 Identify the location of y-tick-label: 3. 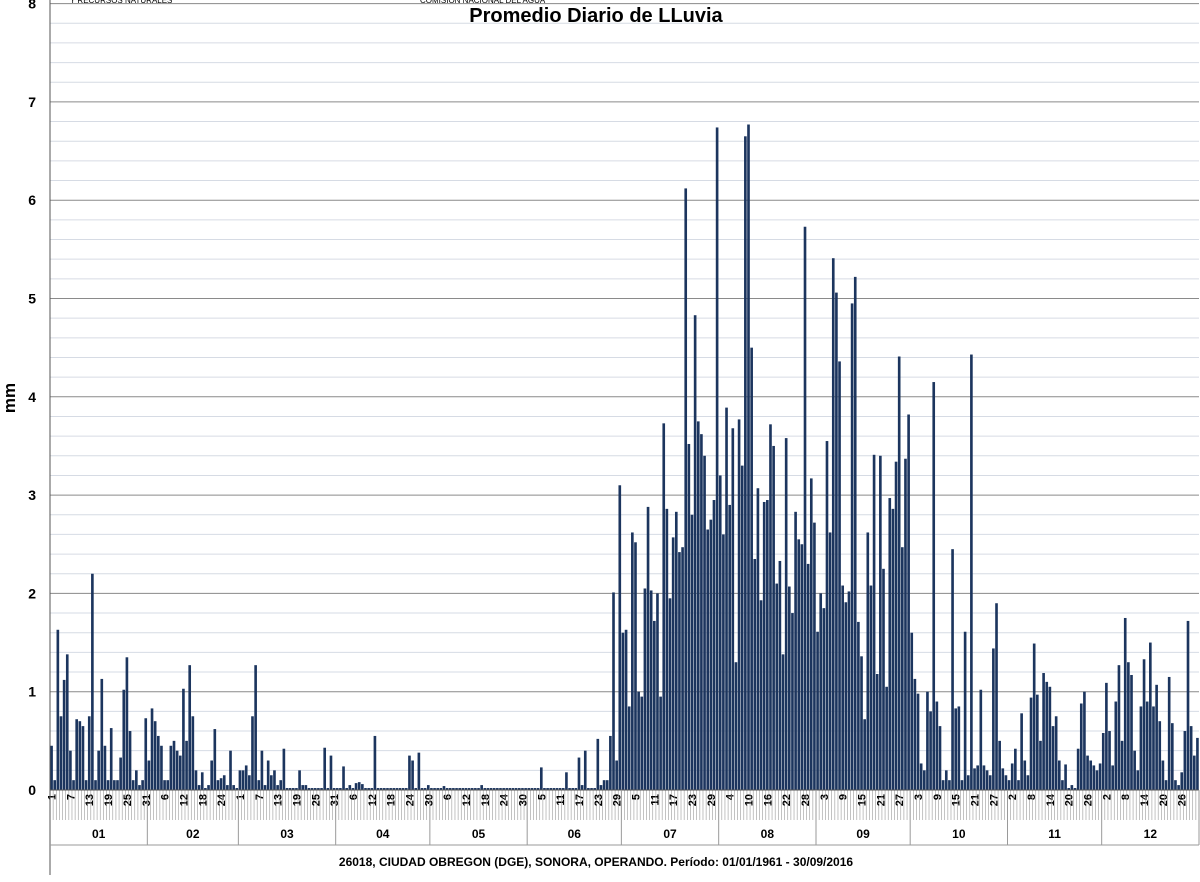
(32, 495).